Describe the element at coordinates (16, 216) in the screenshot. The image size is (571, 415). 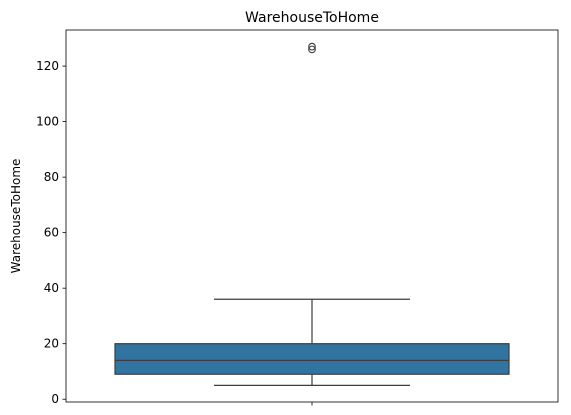
I see `y-axis-label: WarehouseToHome` at that location.